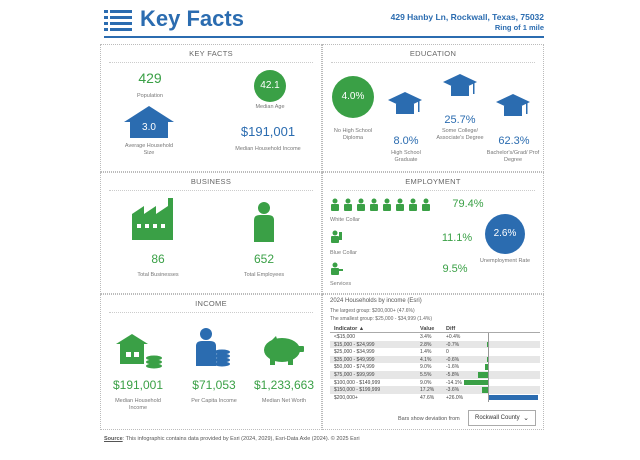 The width and height of the screenshot is (640, 460). What do you see at coordinates (149, 127) in the screenshot?
I see `household-size-value: 3.0` at bounding box center [149, 127].